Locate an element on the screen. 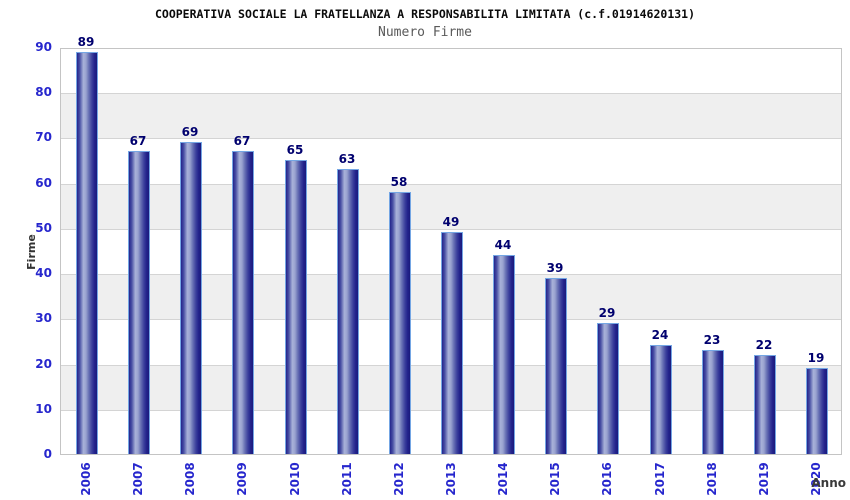 The height and width of the screenshot is (500, 850). bar-2006 is located at coordinates (87, 253).